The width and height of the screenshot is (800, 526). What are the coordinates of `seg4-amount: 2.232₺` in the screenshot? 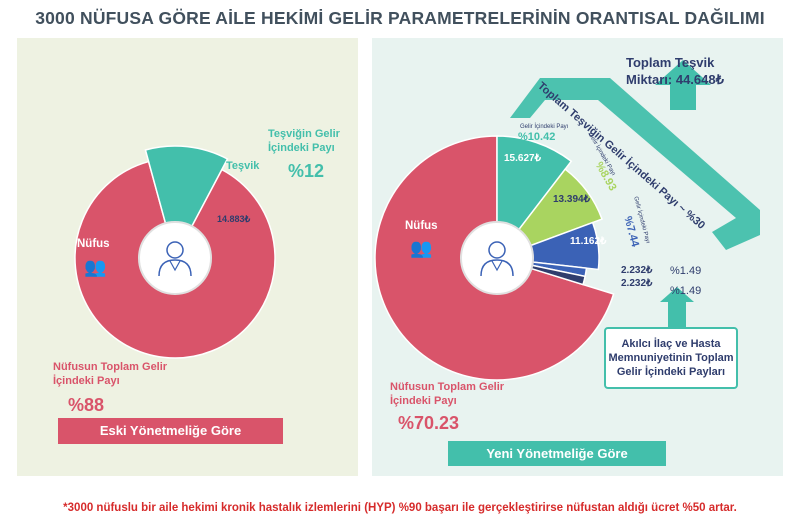 It's located at (637, 270).